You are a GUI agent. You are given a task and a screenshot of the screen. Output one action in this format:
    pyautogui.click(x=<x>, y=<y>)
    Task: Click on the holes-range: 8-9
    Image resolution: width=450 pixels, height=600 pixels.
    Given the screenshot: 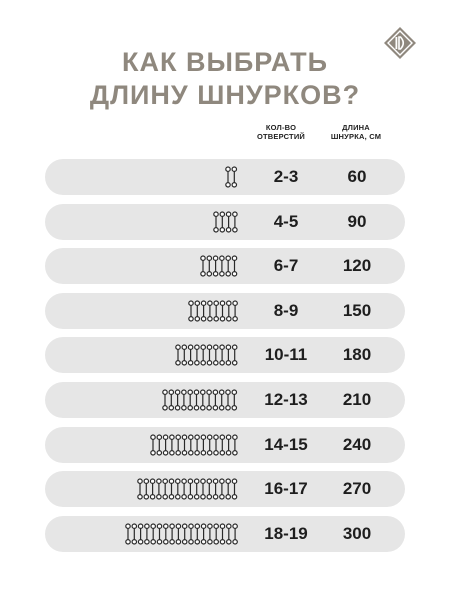 What is the action you would take?
    pyautogui.click(x=286, y=310)
    